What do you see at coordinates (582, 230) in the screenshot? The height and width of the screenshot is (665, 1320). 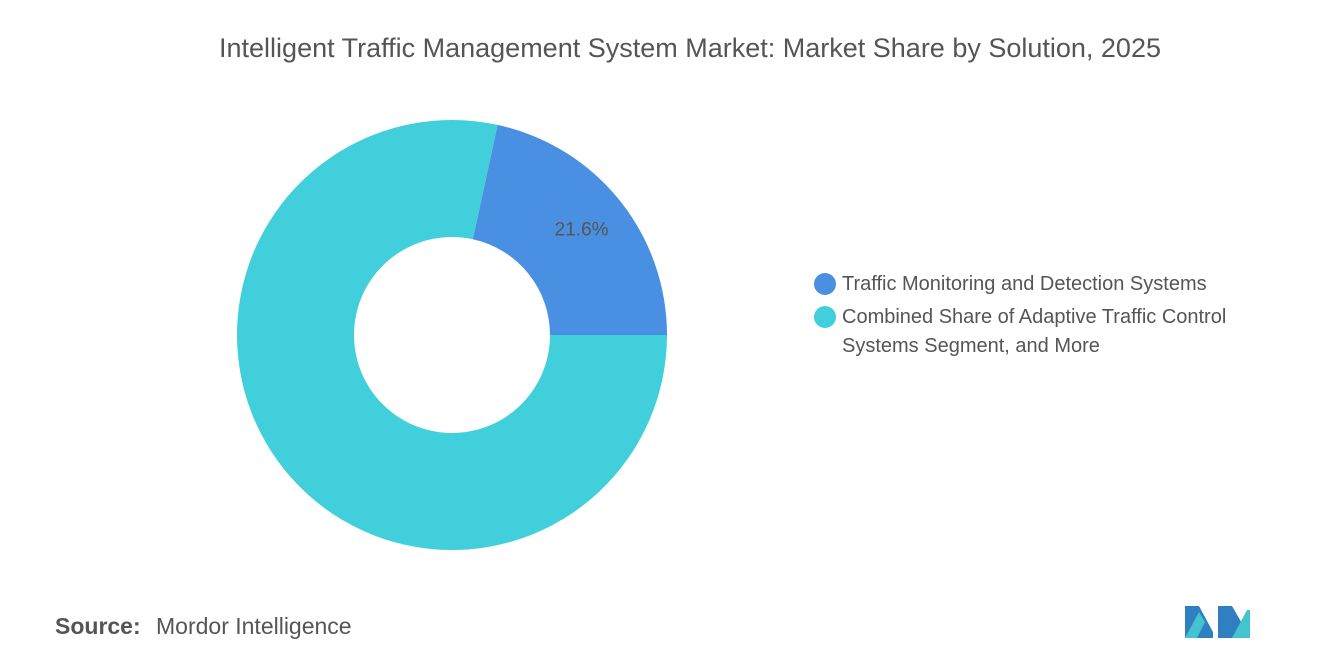 I see `data-label: 21.6%` at bounding box center [582, 230].